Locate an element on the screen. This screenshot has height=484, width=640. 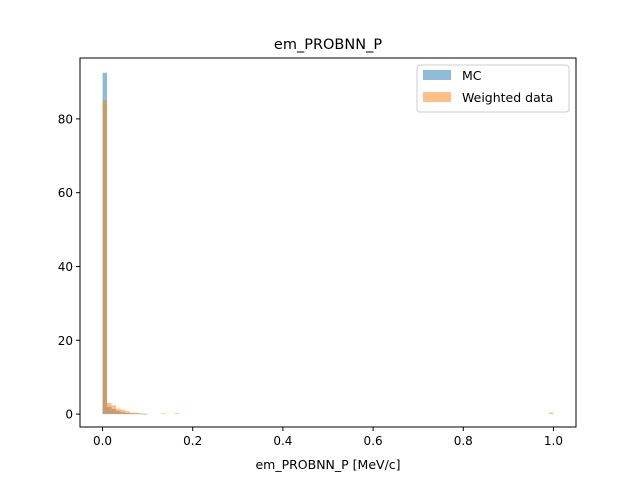
legend-box is located at coordinates (493, 88).